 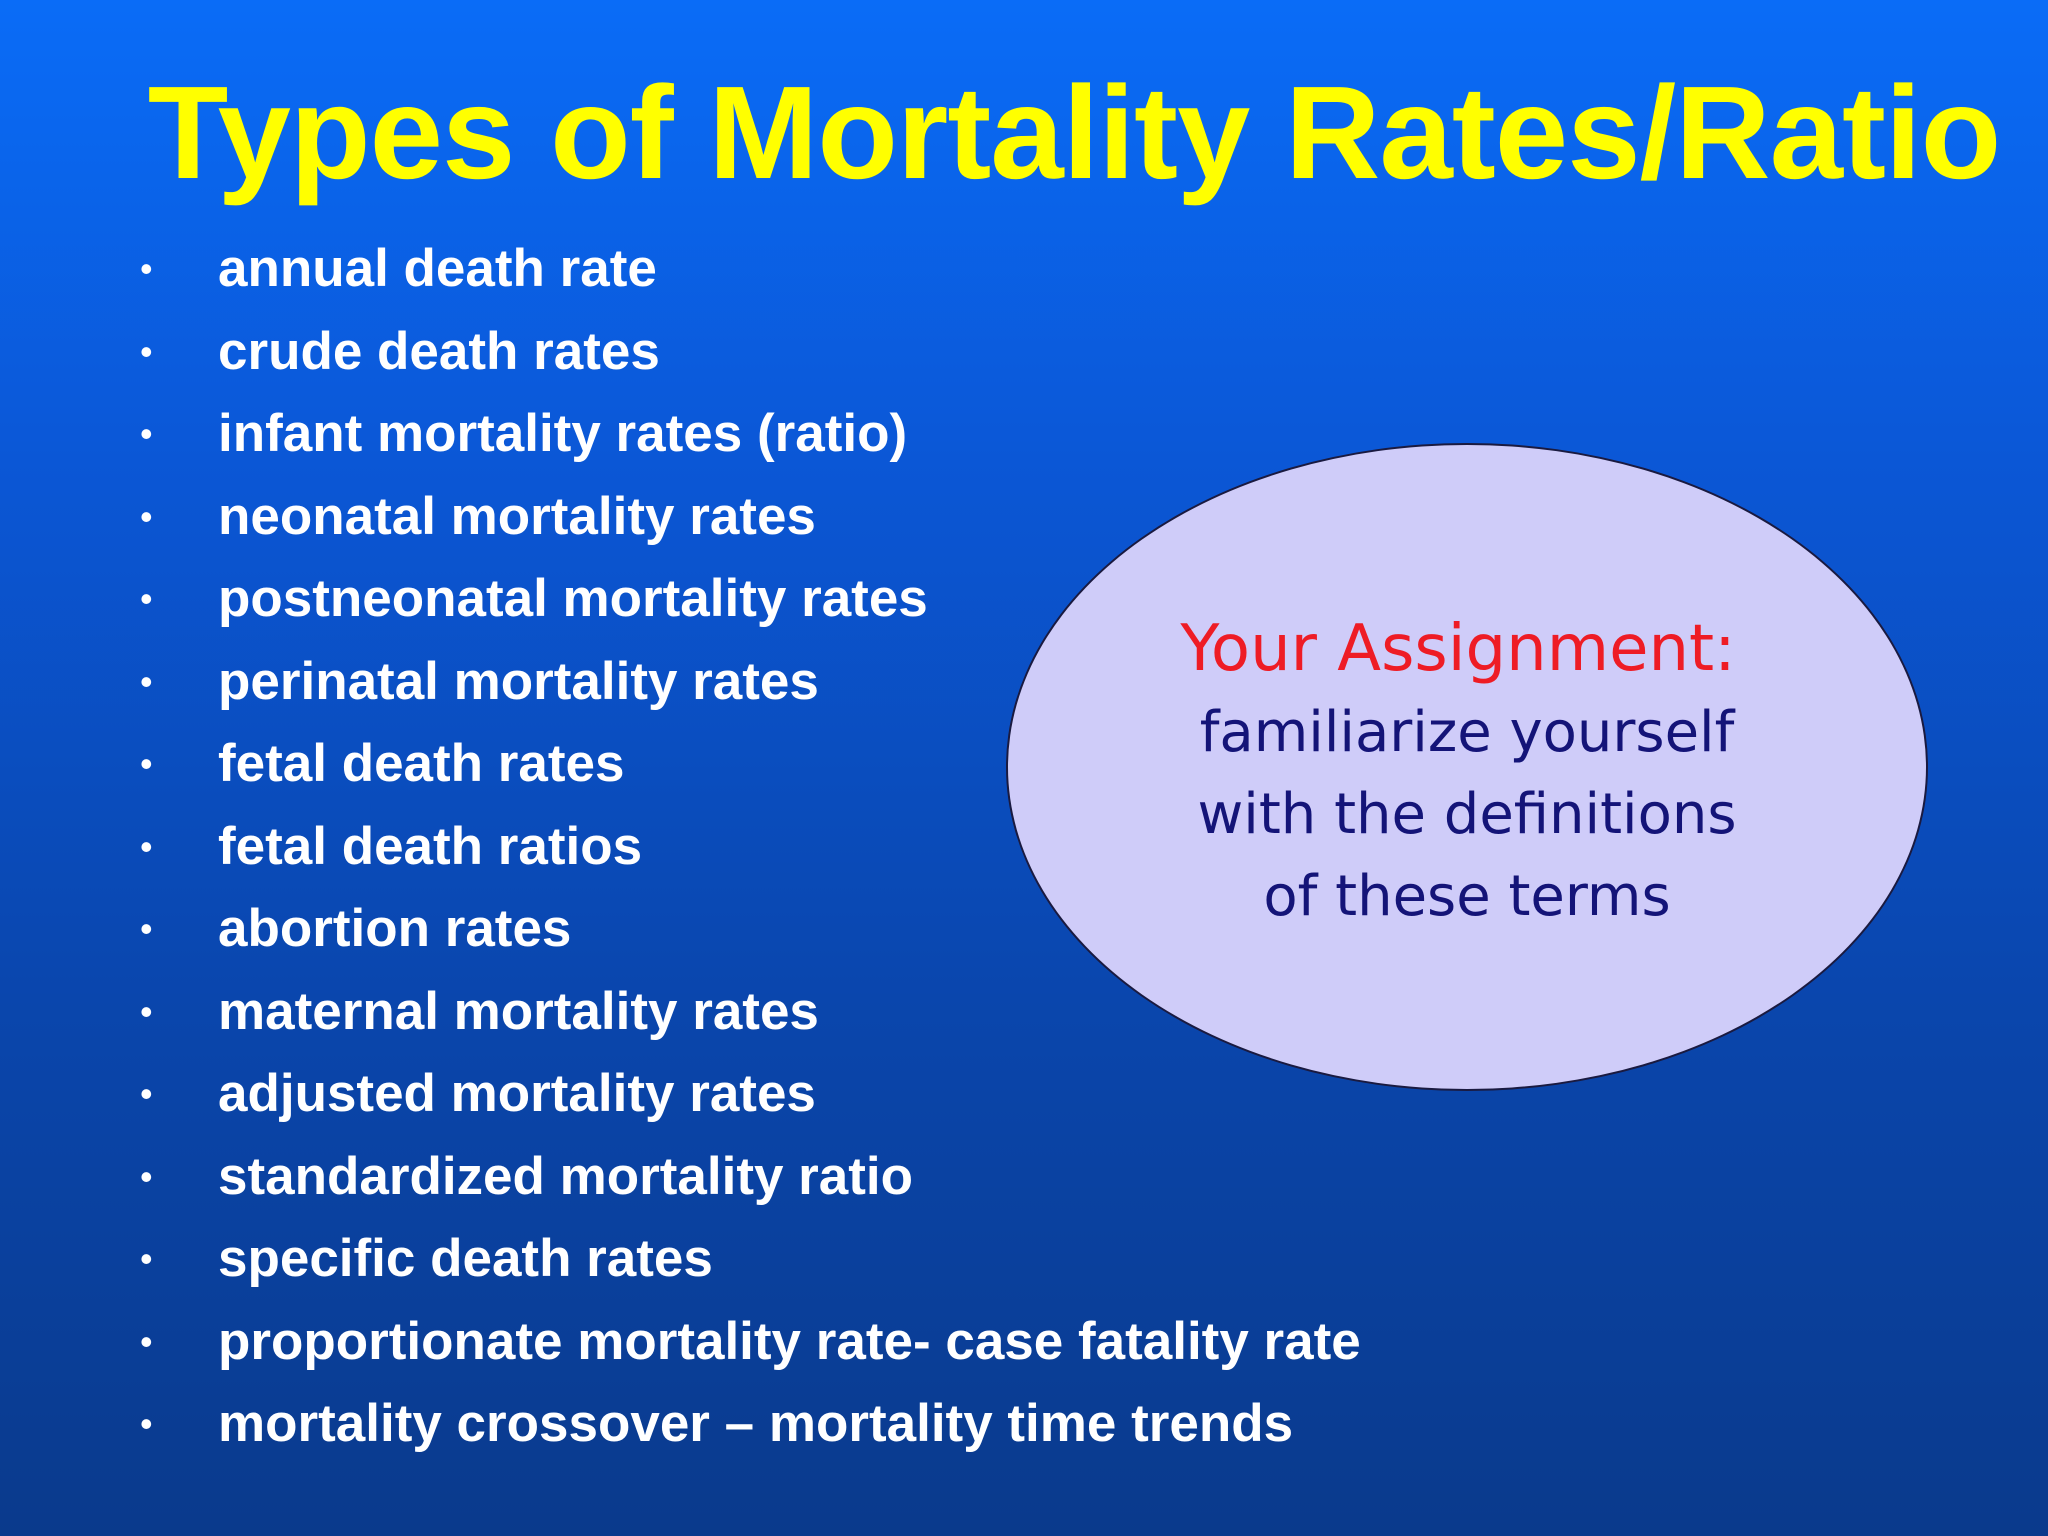 What do you see at coordinates (573, 598) in the screenshot?
I see `list-item-text: postneonatal mortality rates` at bounding box center [573, 598].